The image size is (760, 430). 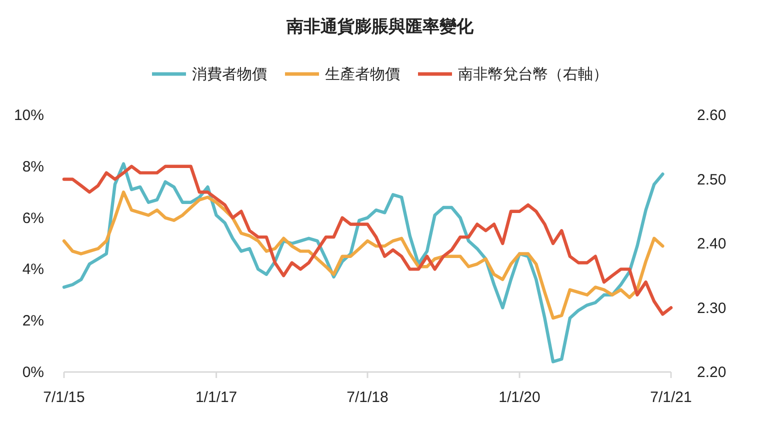 What do you see at coordinates (33, 218) in the screenshot?
I see `y-tick-label: 6%` at bounding box center [33, 218].